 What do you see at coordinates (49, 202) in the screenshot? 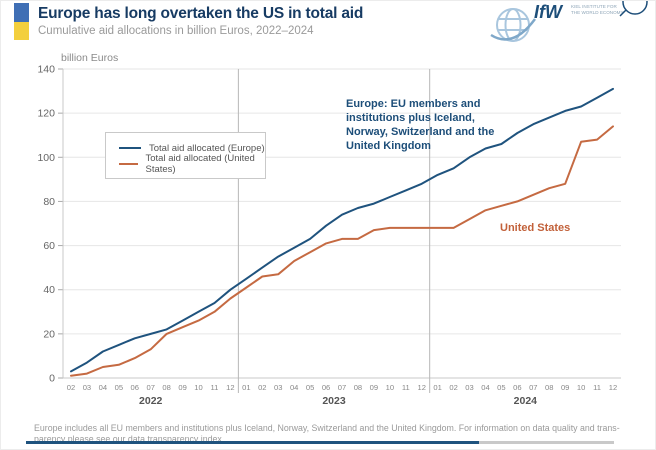
I see `y-tick-label: 80` at bounding box center [49, 202].